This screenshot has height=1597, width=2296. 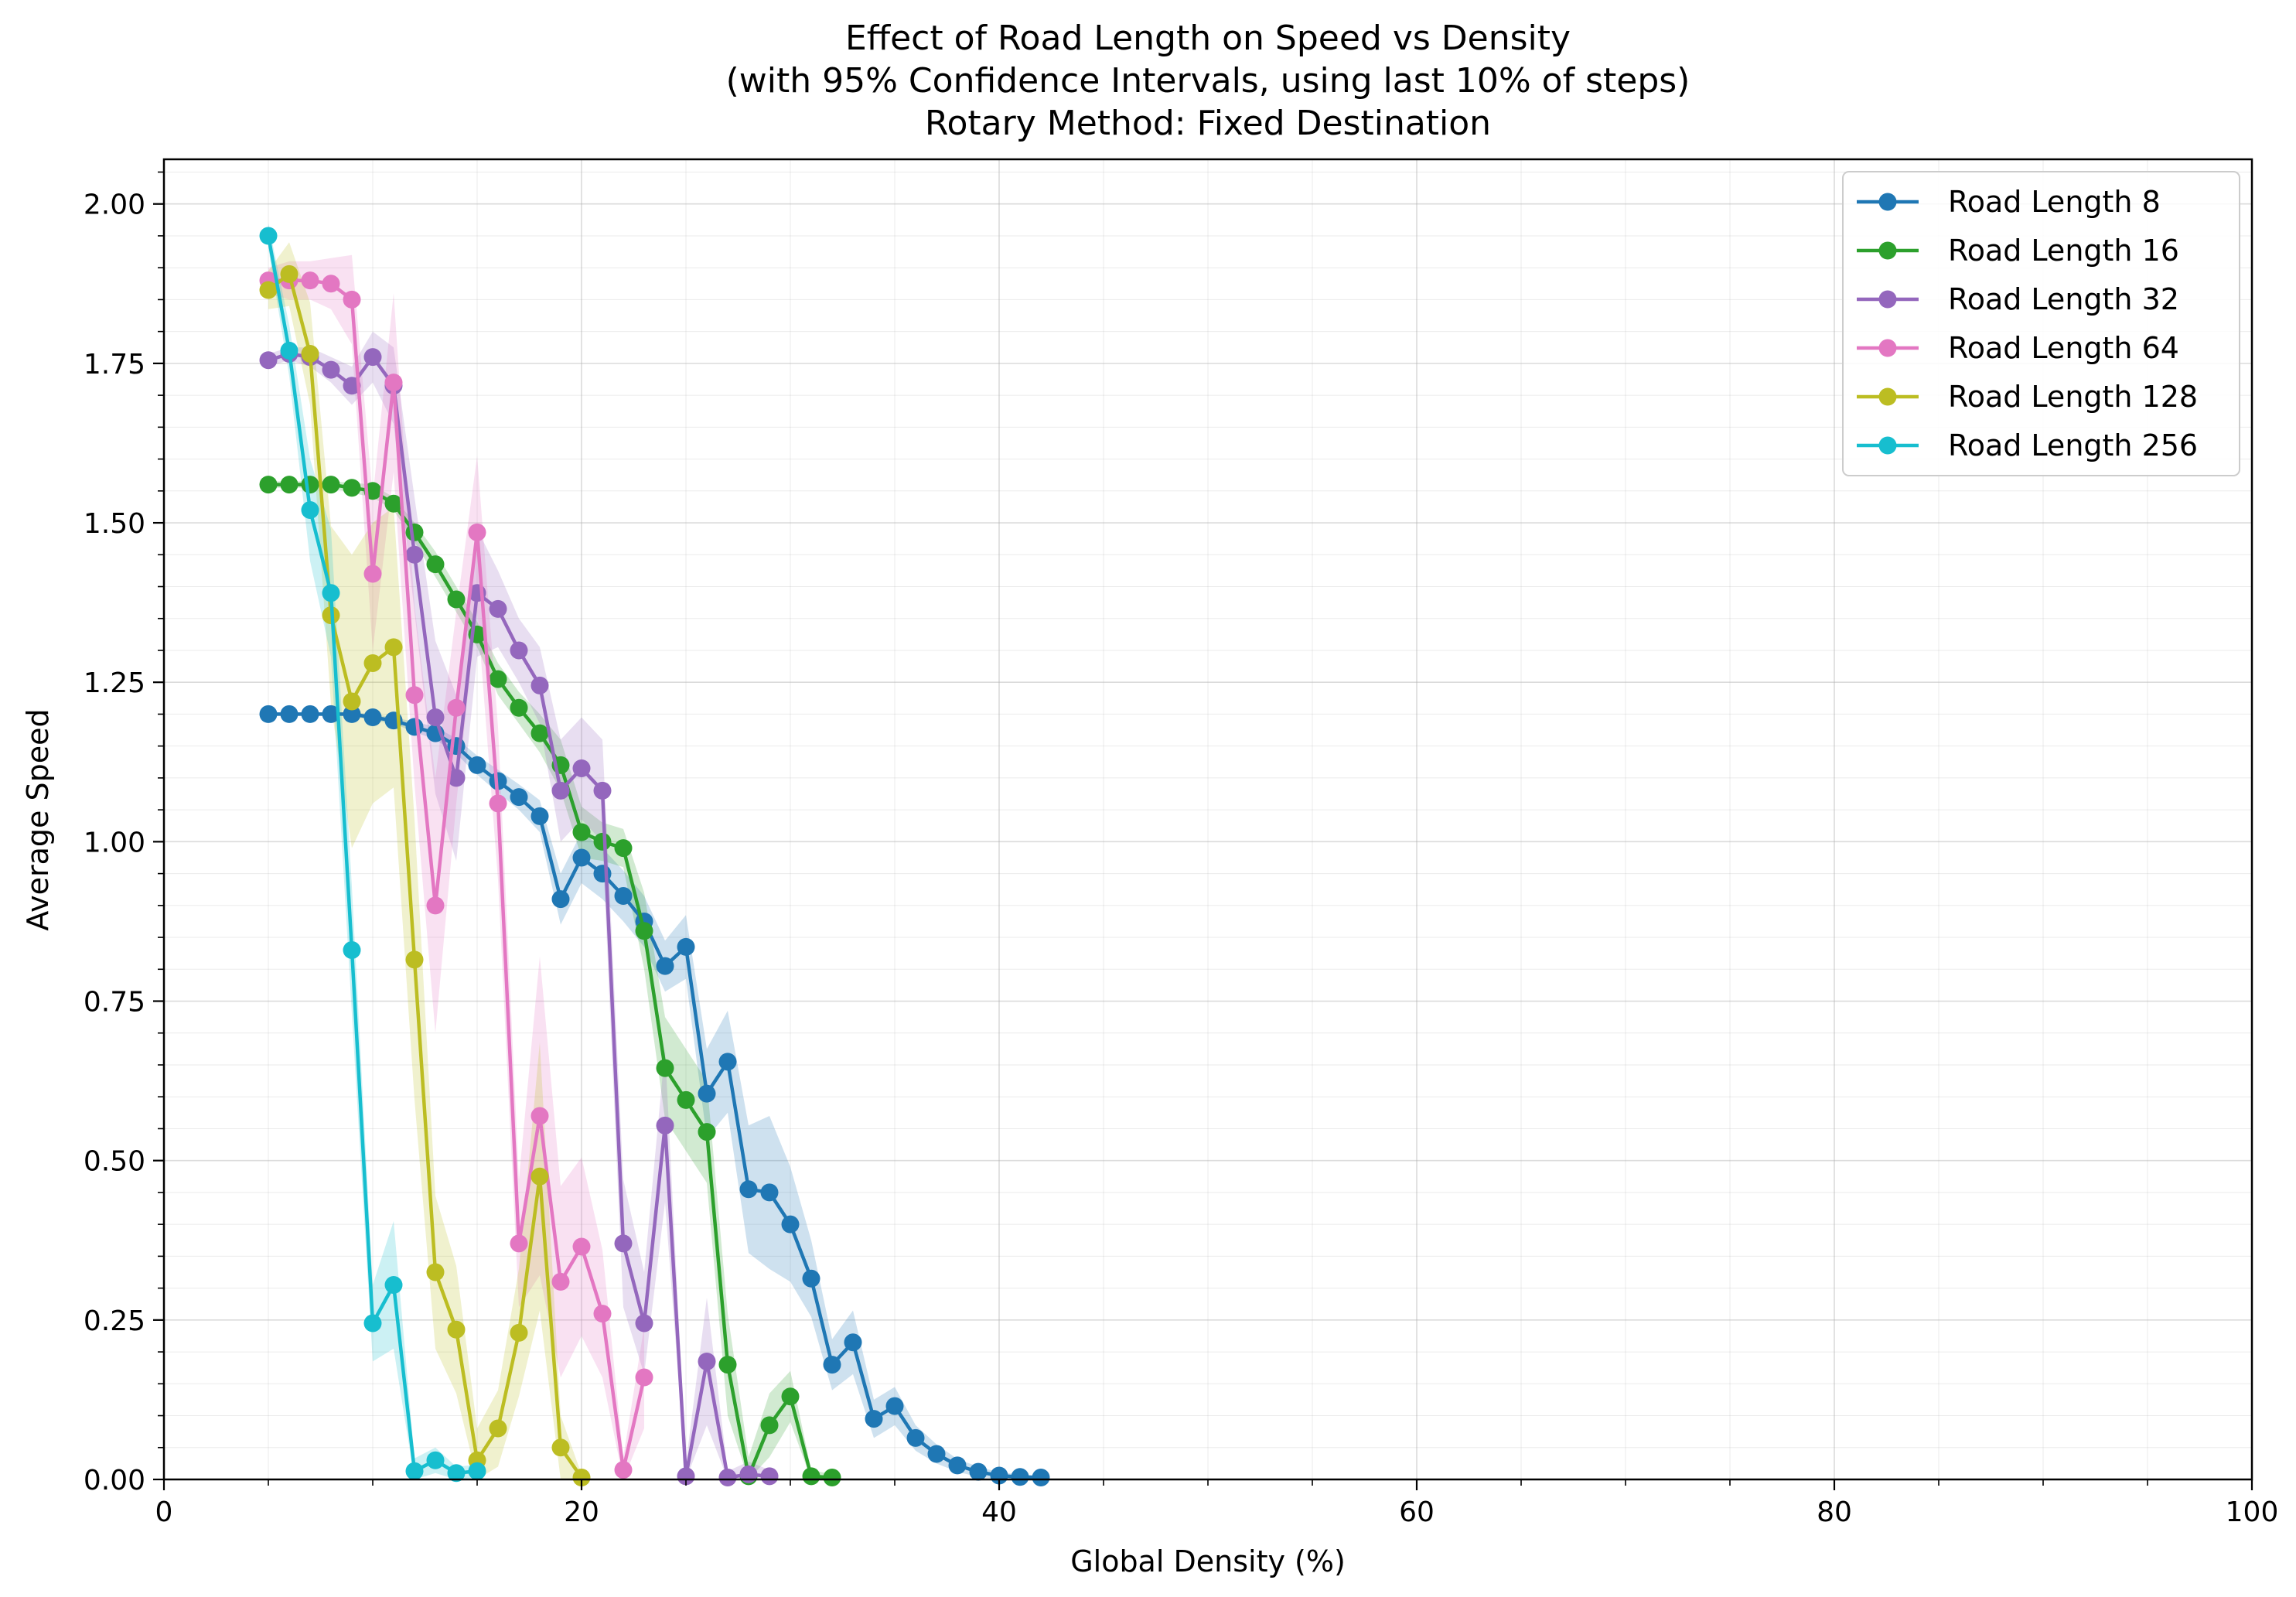 I want to click on legend-label: Road Length 64, so click(x=2063, y=348).